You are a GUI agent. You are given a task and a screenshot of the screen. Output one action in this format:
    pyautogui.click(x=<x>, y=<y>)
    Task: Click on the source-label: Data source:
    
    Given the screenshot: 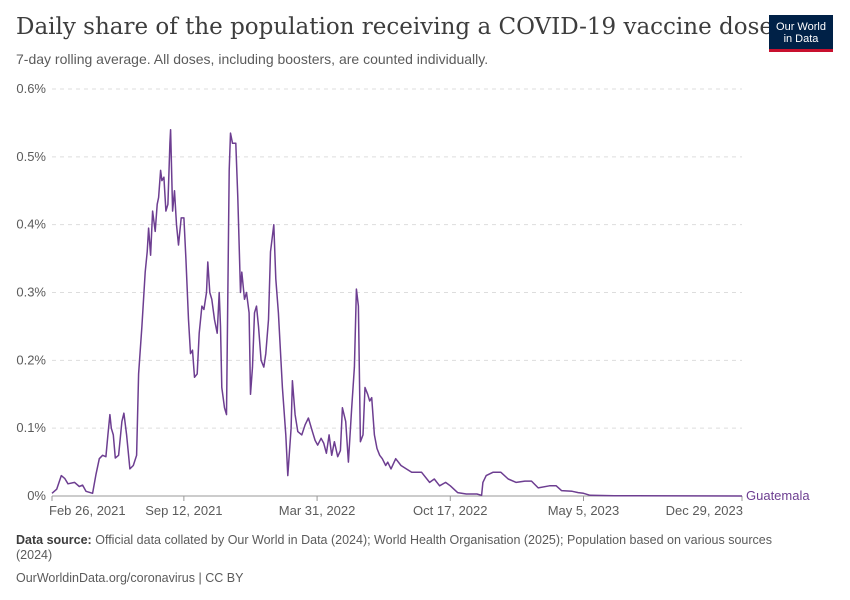 What is the action you would take?
    pyautogui.click(x=54, y=540)
    